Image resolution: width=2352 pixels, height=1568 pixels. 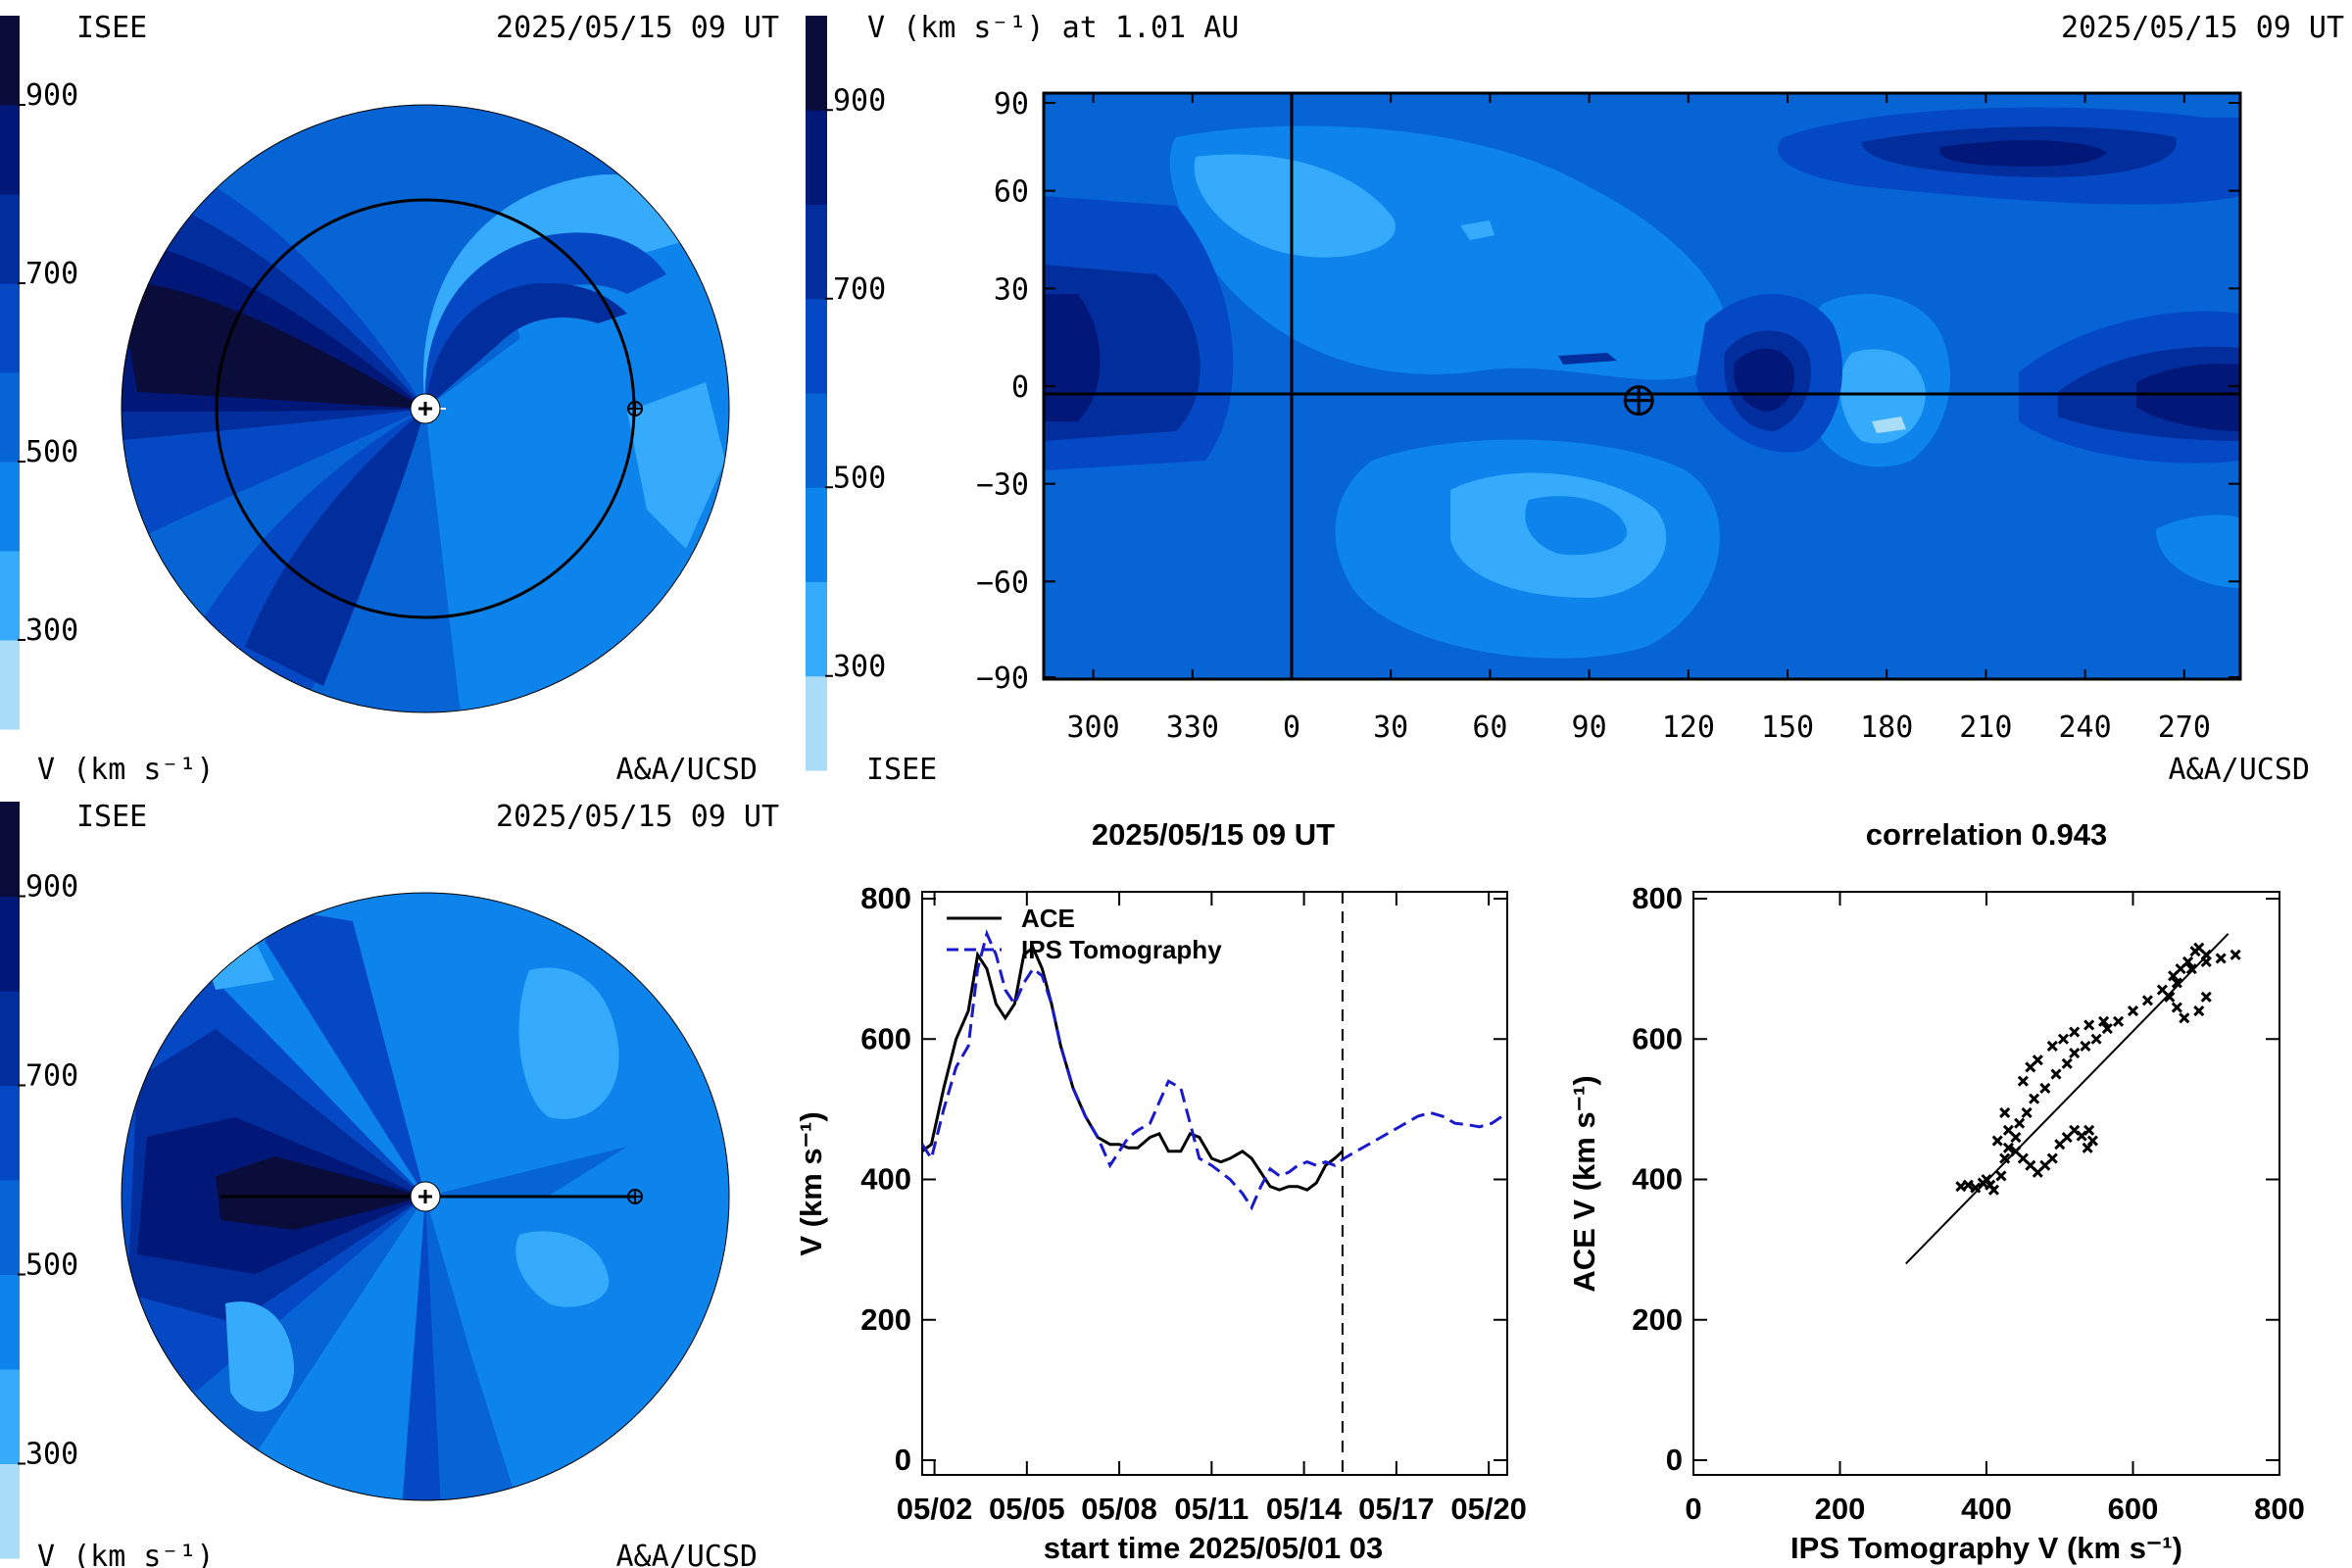 What do you see at coordinates (1657, 1179) in the screenshot?
I see `scatter-y-tick-label: 400` at bounding box center [1657, 1179].